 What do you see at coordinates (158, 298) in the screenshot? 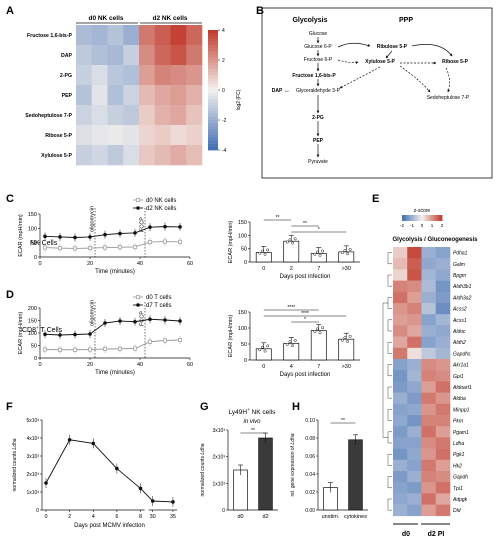
I see `line-d-legend-label: d0 T cells` at bounding box center [158, 298].